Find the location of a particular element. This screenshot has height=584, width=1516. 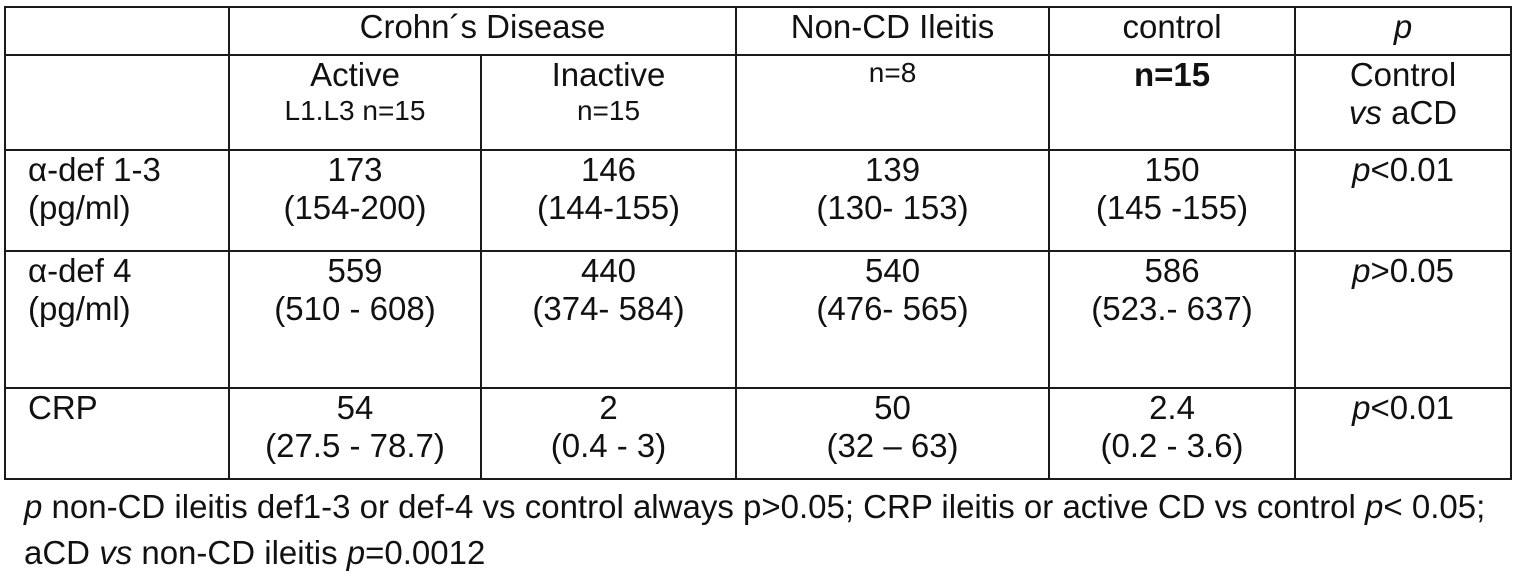

cell-crp-active: 54 (27.5 - 78.7) is located at coordinates (355, 433).